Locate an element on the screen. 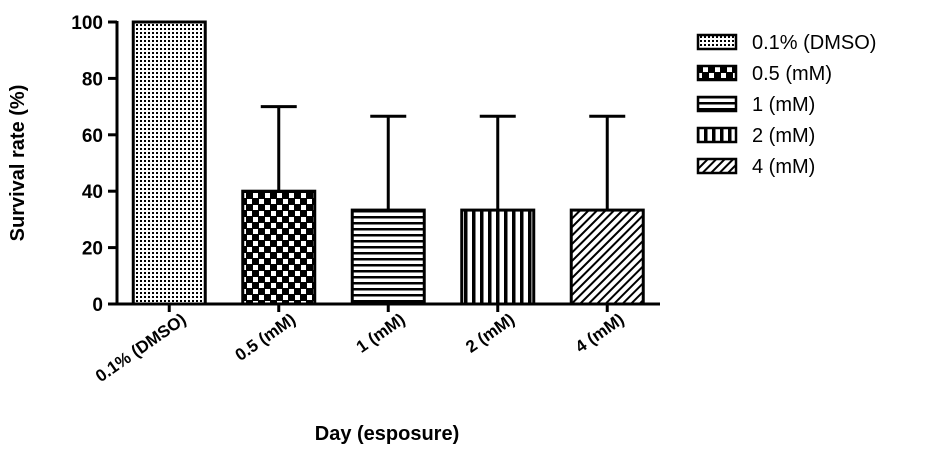  y-tick-label: 40 is located at coordinates (92, 192).